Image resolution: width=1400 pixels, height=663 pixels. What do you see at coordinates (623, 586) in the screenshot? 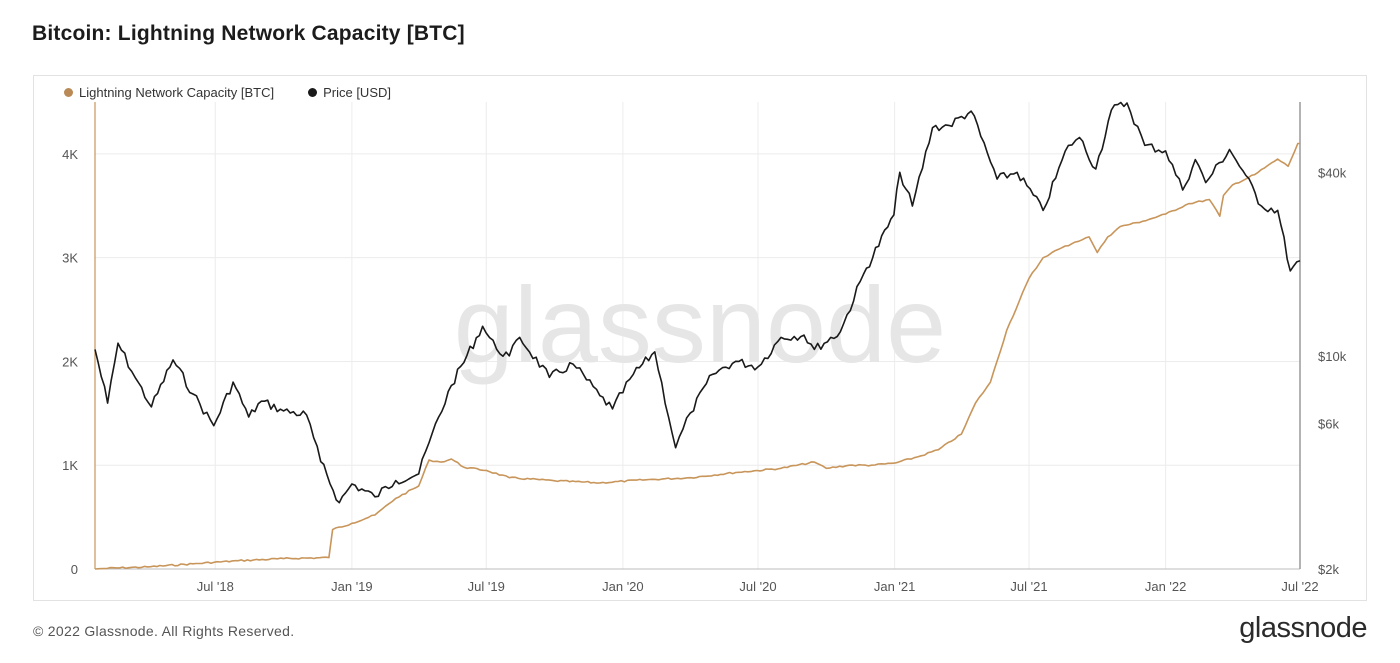
I see `x-tick-label: Jan '20` at bounding box center [623, 586].